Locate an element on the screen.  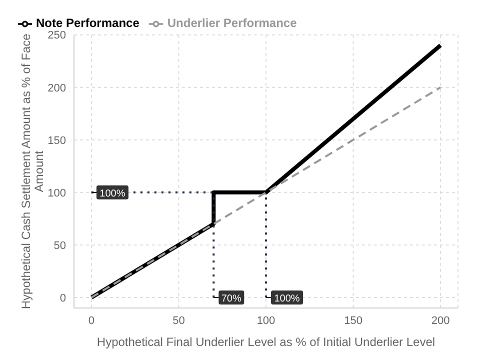
x-tick-label: 100 is located at coordinates (266, 320).